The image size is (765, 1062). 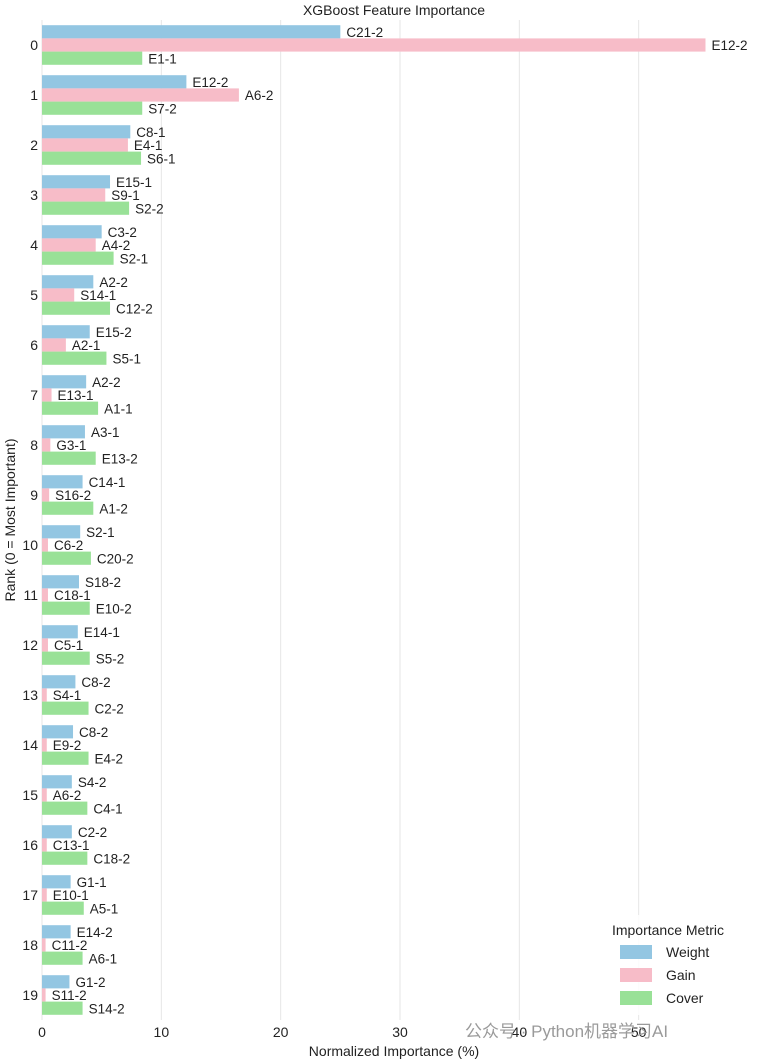 What do you see at coordinates (68, 645) in the screenshot?
I see `bar-label-gain: C5-1` at bounding box center [68, 645].